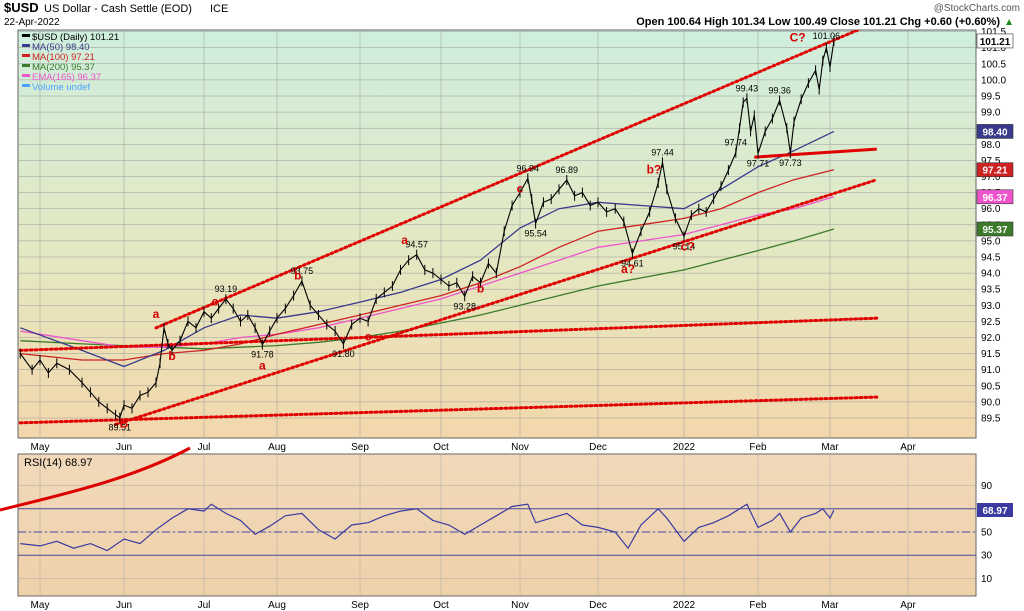 Image resolution: width=1024 pixels, height=611 pixels. What do you see at coordinates (993, 48) in the screenshot?
I see `price-y-tick-label: 101.0` at bounding box center [993, 48].